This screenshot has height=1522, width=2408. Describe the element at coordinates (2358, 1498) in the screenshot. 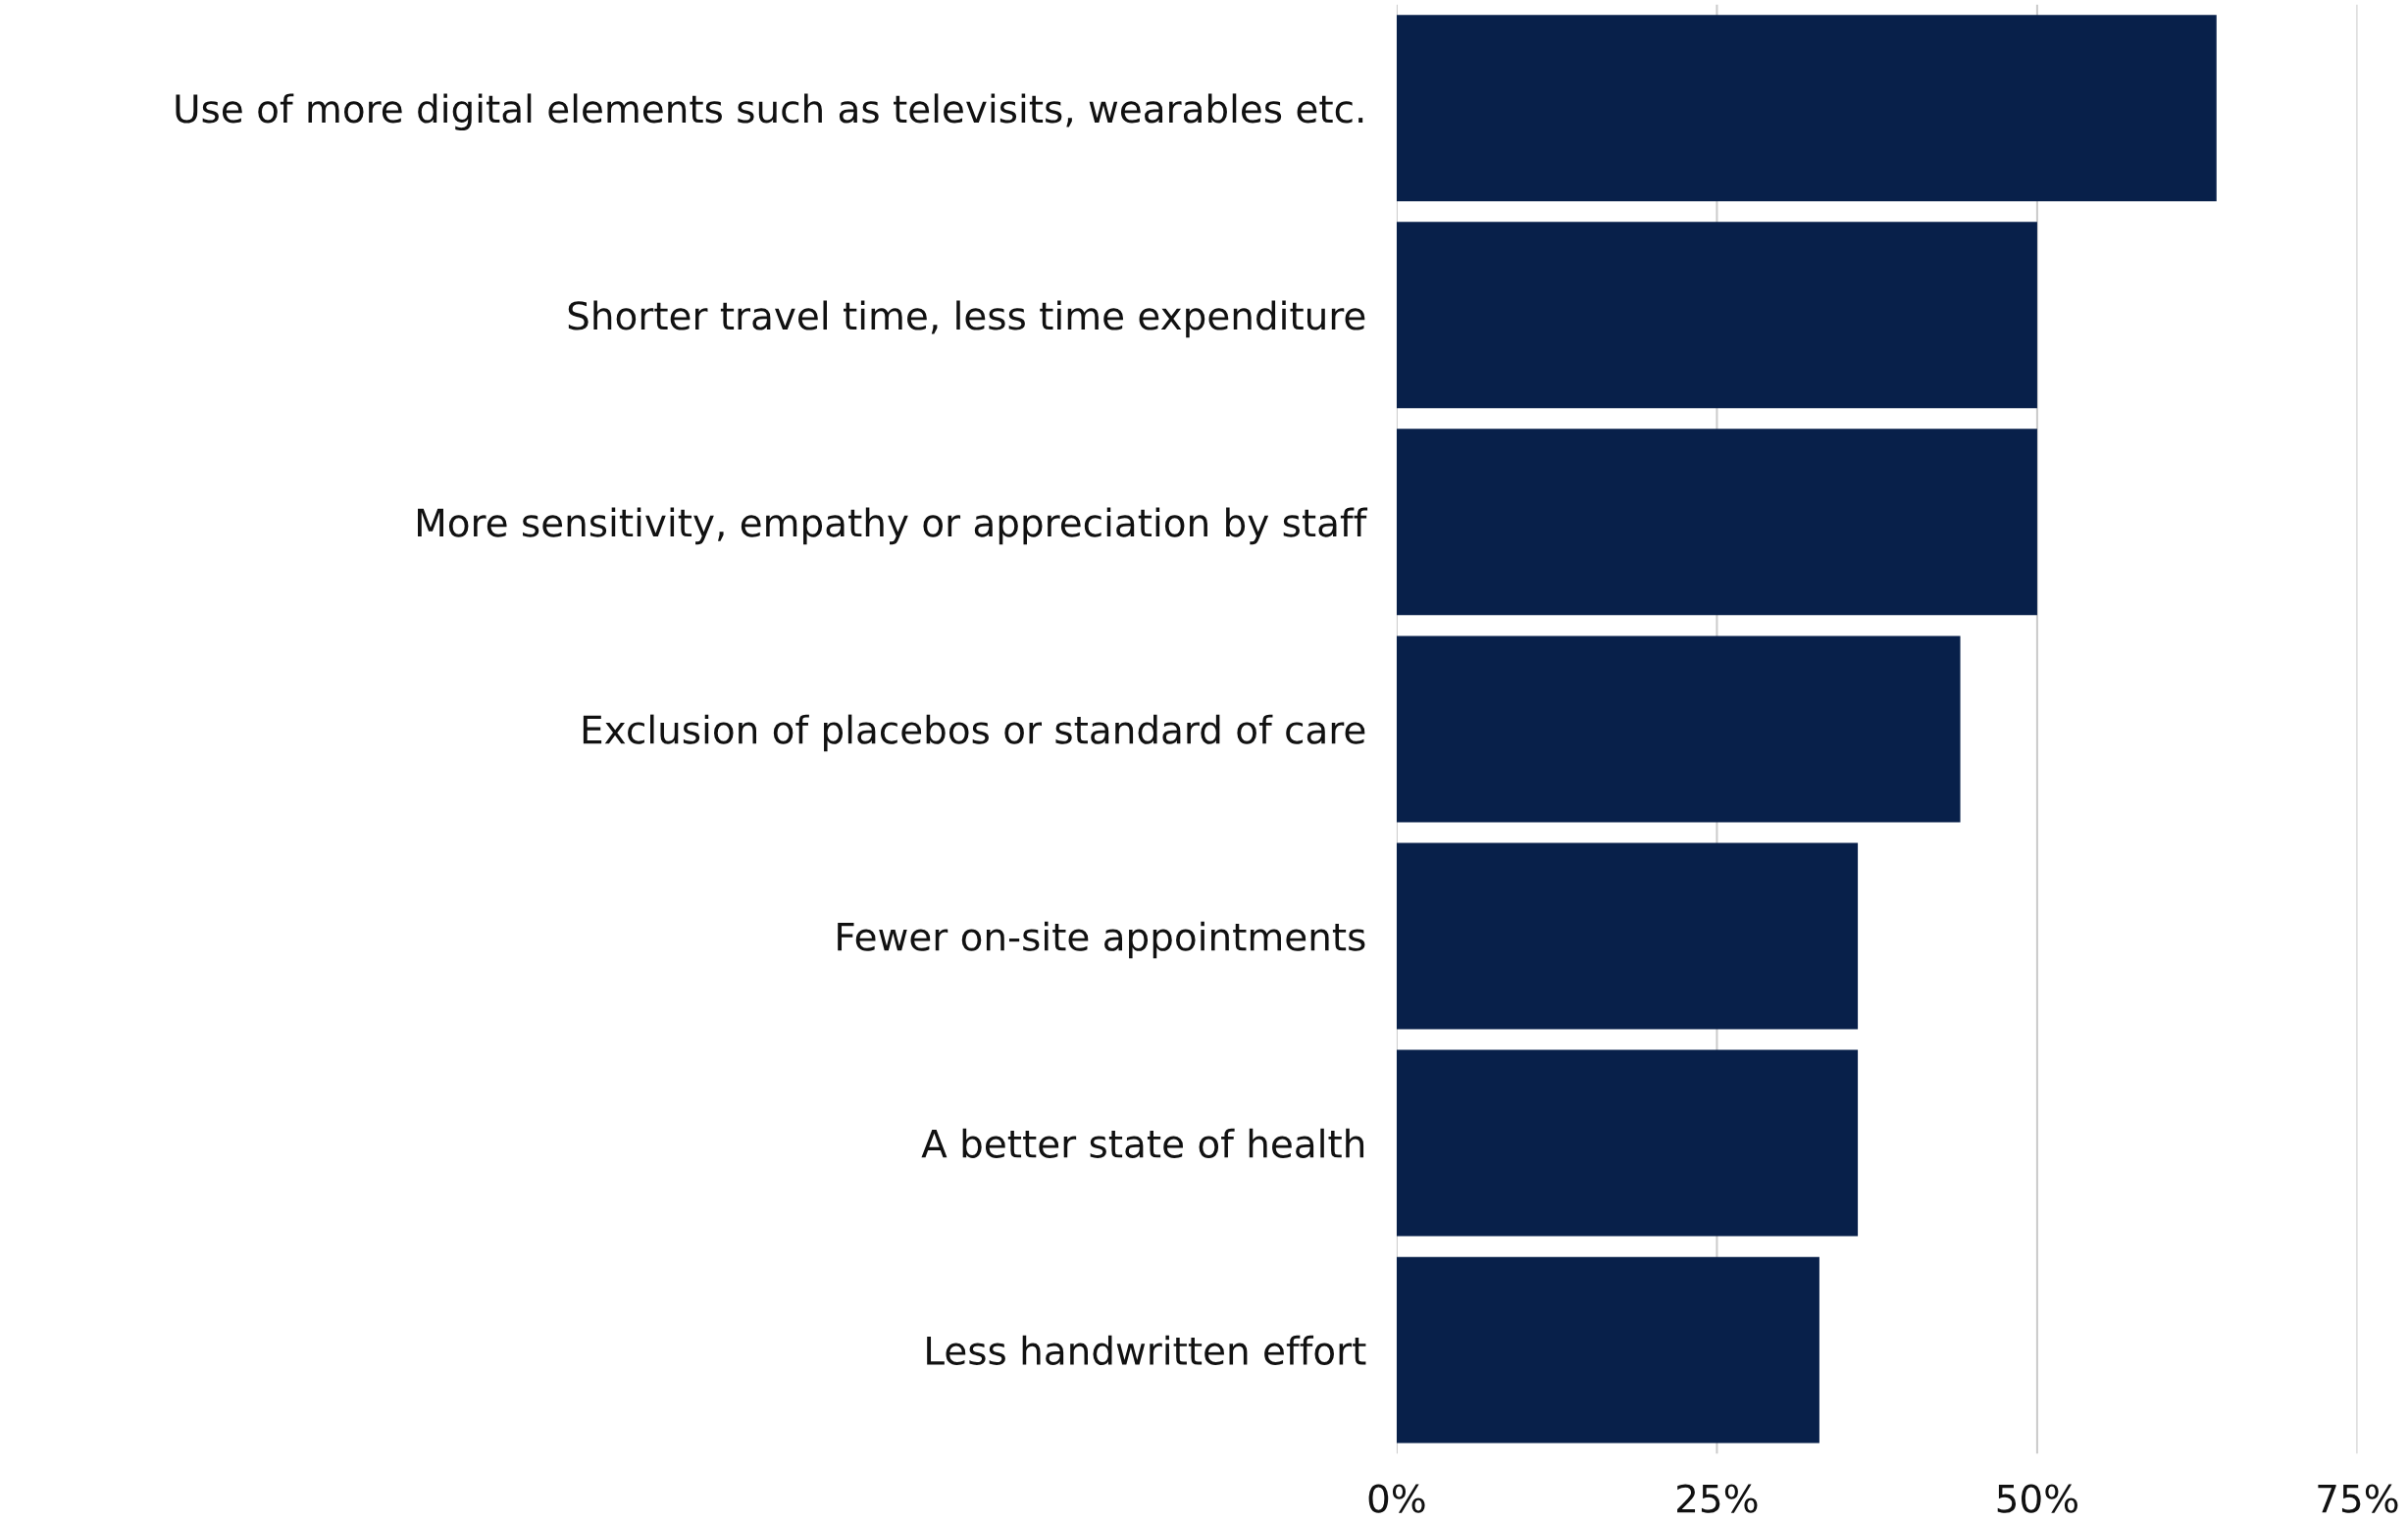

I see `x-tick-label: 75%` at that location.